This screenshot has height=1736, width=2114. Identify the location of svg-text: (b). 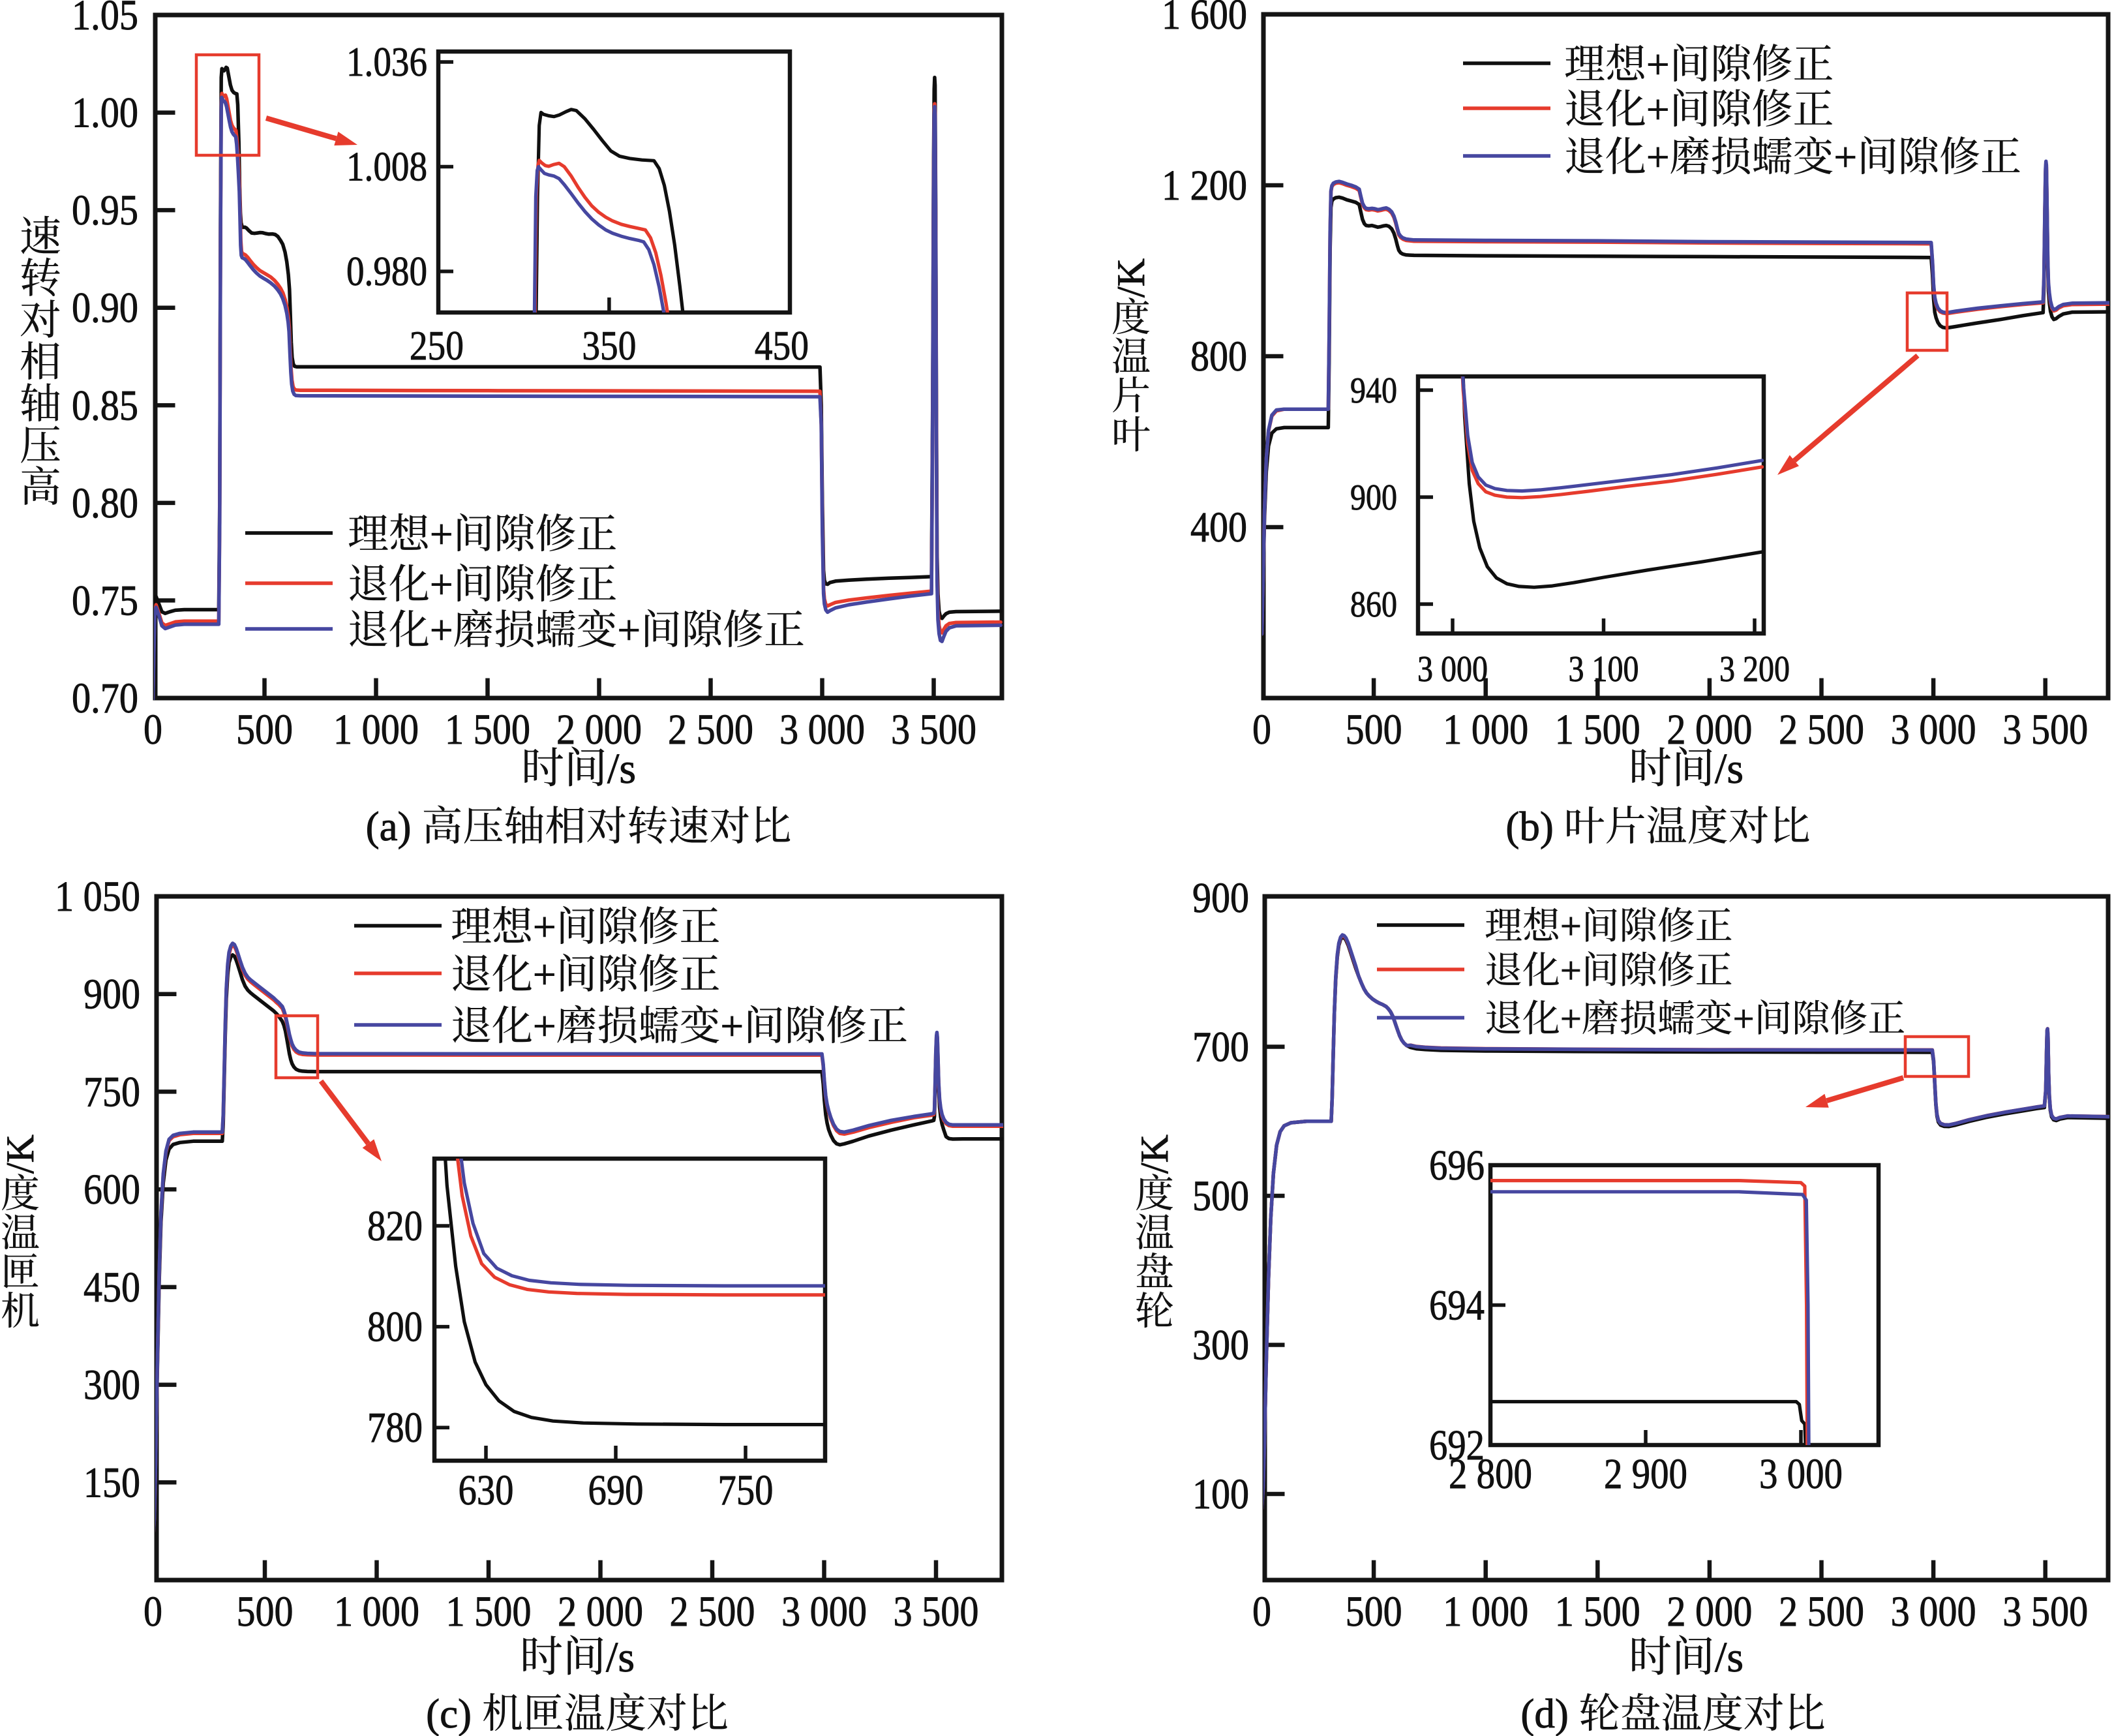
(1529, 826).